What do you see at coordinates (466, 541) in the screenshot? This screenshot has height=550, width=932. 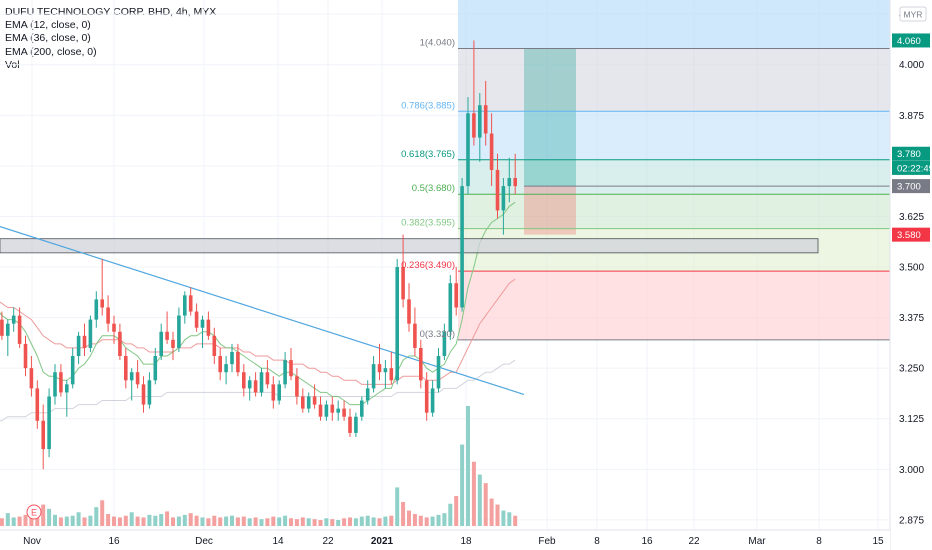 I see `time-tick-label: 18` at bounding box center [466, 541].